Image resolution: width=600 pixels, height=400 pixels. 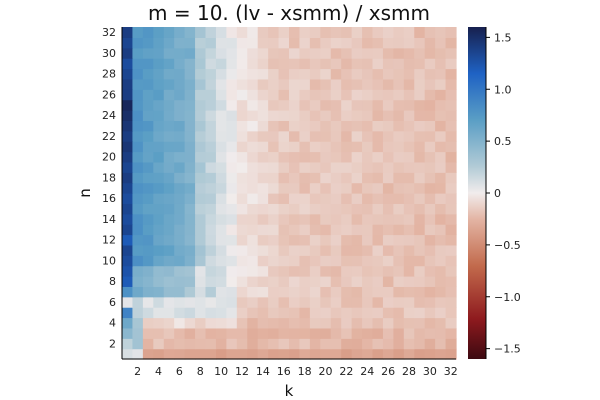 What do you see at coordinates (477, 193) in the screenshot?
I see `colorbar` at bounding box center [477, 193].